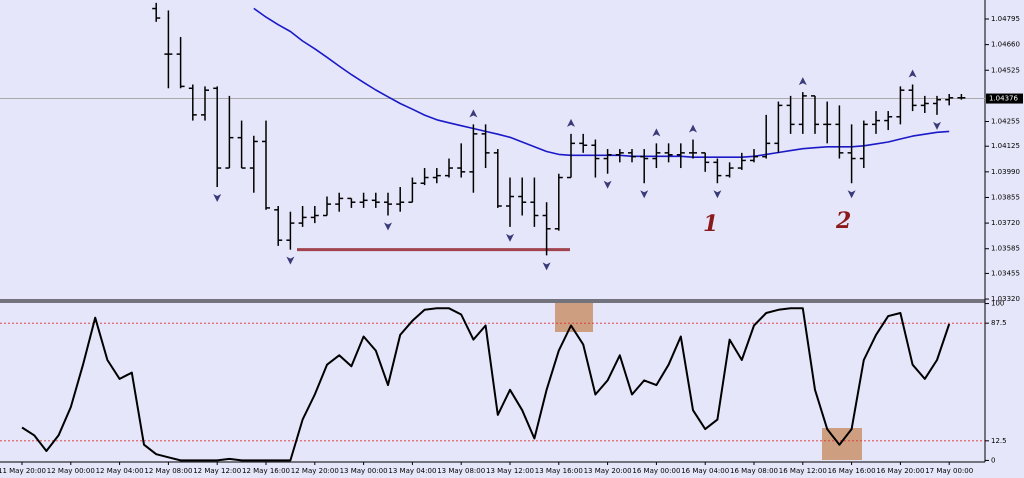 This screenshot has height=478, width=1024. What do you see at coordinates (1005, 223) in the screenshot?
I see `y-tick-label: 1.03720` at bounding box center [1005, 223].